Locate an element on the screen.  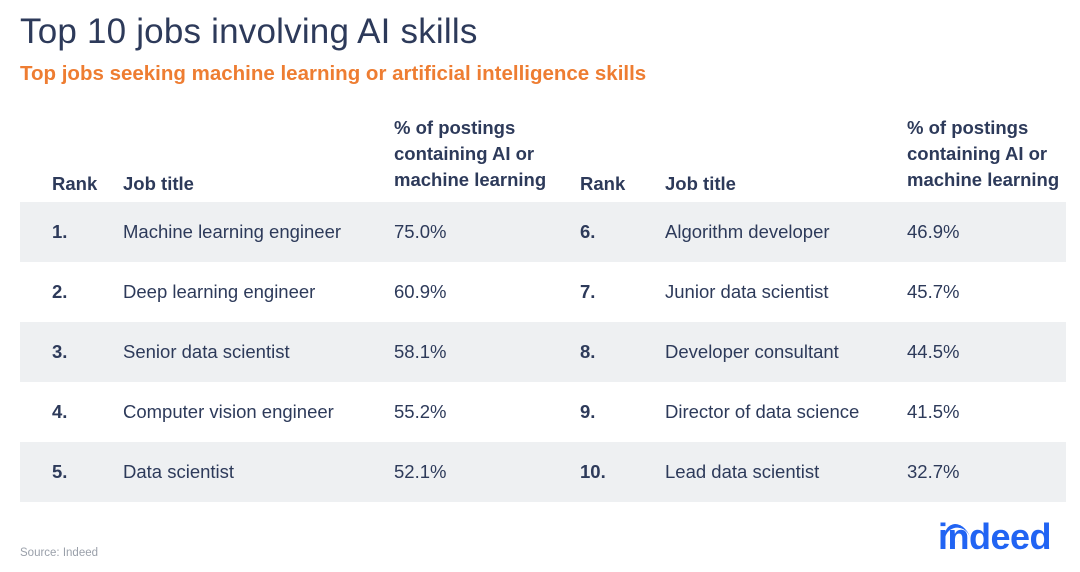
table-cell-percentage: 55.2% is located at coordinates (420, 411).